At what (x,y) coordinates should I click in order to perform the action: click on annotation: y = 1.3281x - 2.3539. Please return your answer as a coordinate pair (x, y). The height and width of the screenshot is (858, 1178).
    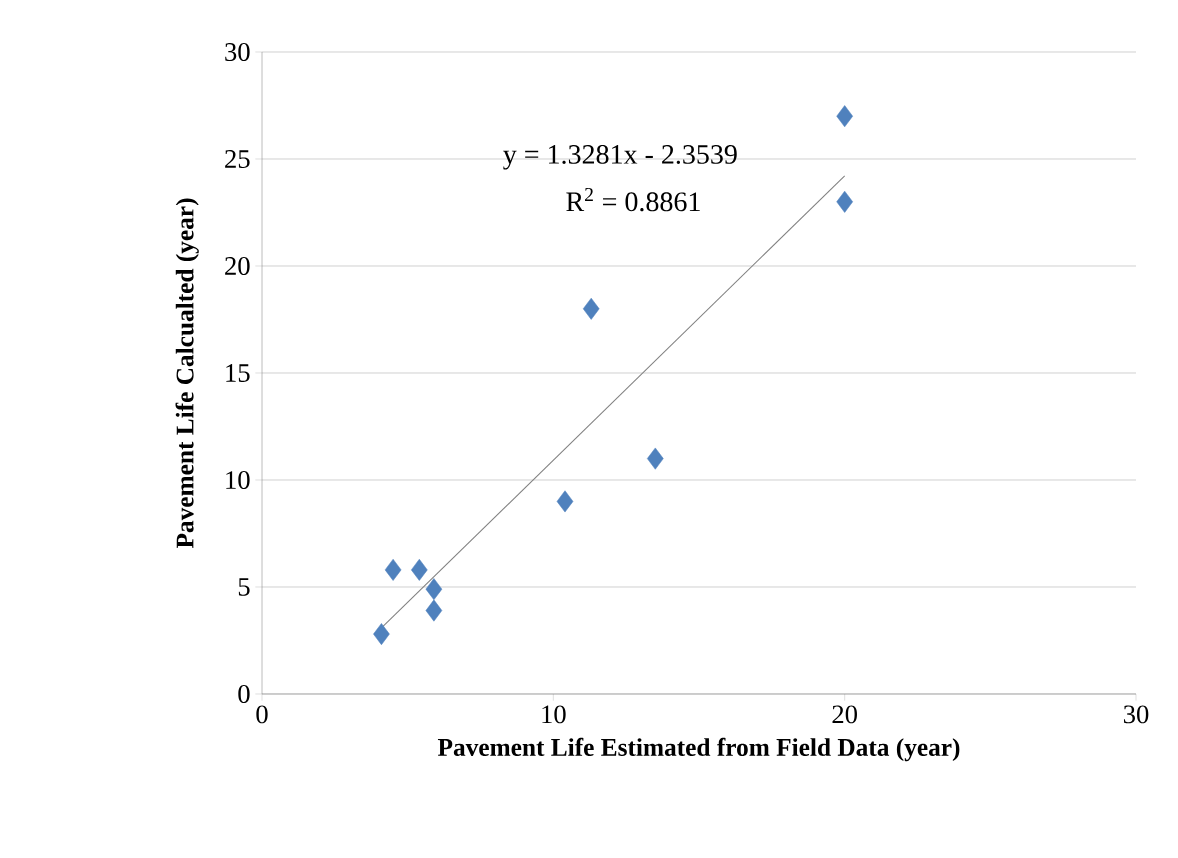
    Looking at the image, I should click on (620, 157).